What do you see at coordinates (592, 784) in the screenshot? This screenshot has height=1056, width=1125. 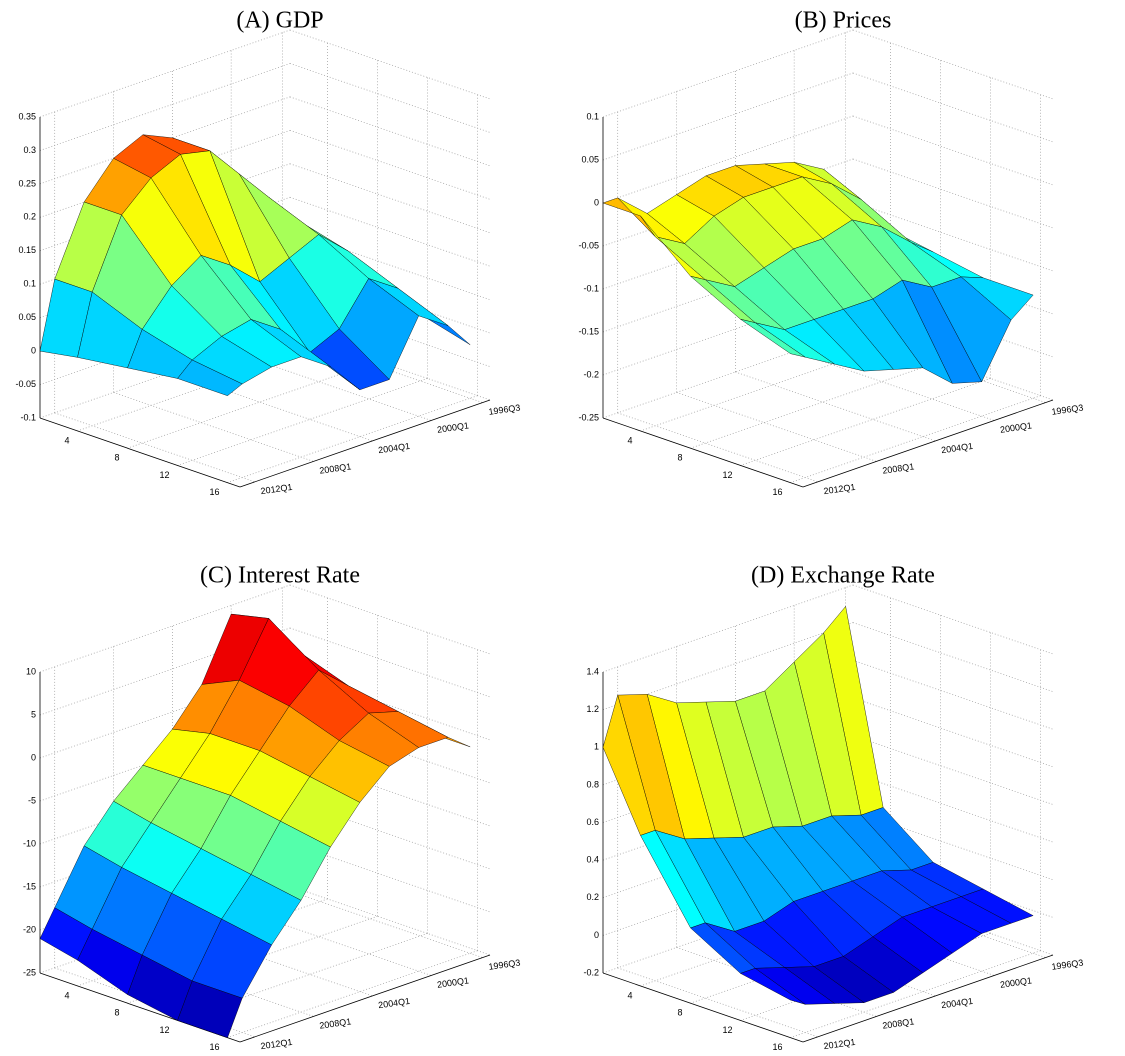 I see `z-tick-label: 0.8` at bounding box center [592, 784].